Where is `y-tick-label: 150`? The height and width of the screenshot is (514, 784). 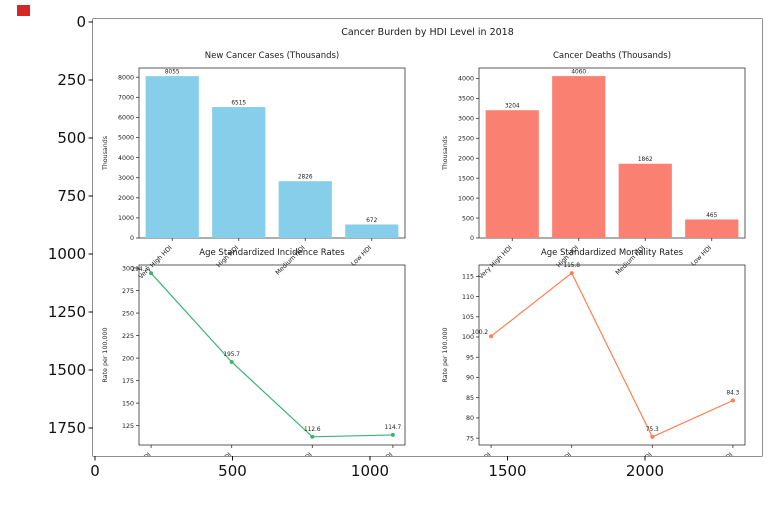
y-tick-label: 150 is located at coordinates (128, 403).